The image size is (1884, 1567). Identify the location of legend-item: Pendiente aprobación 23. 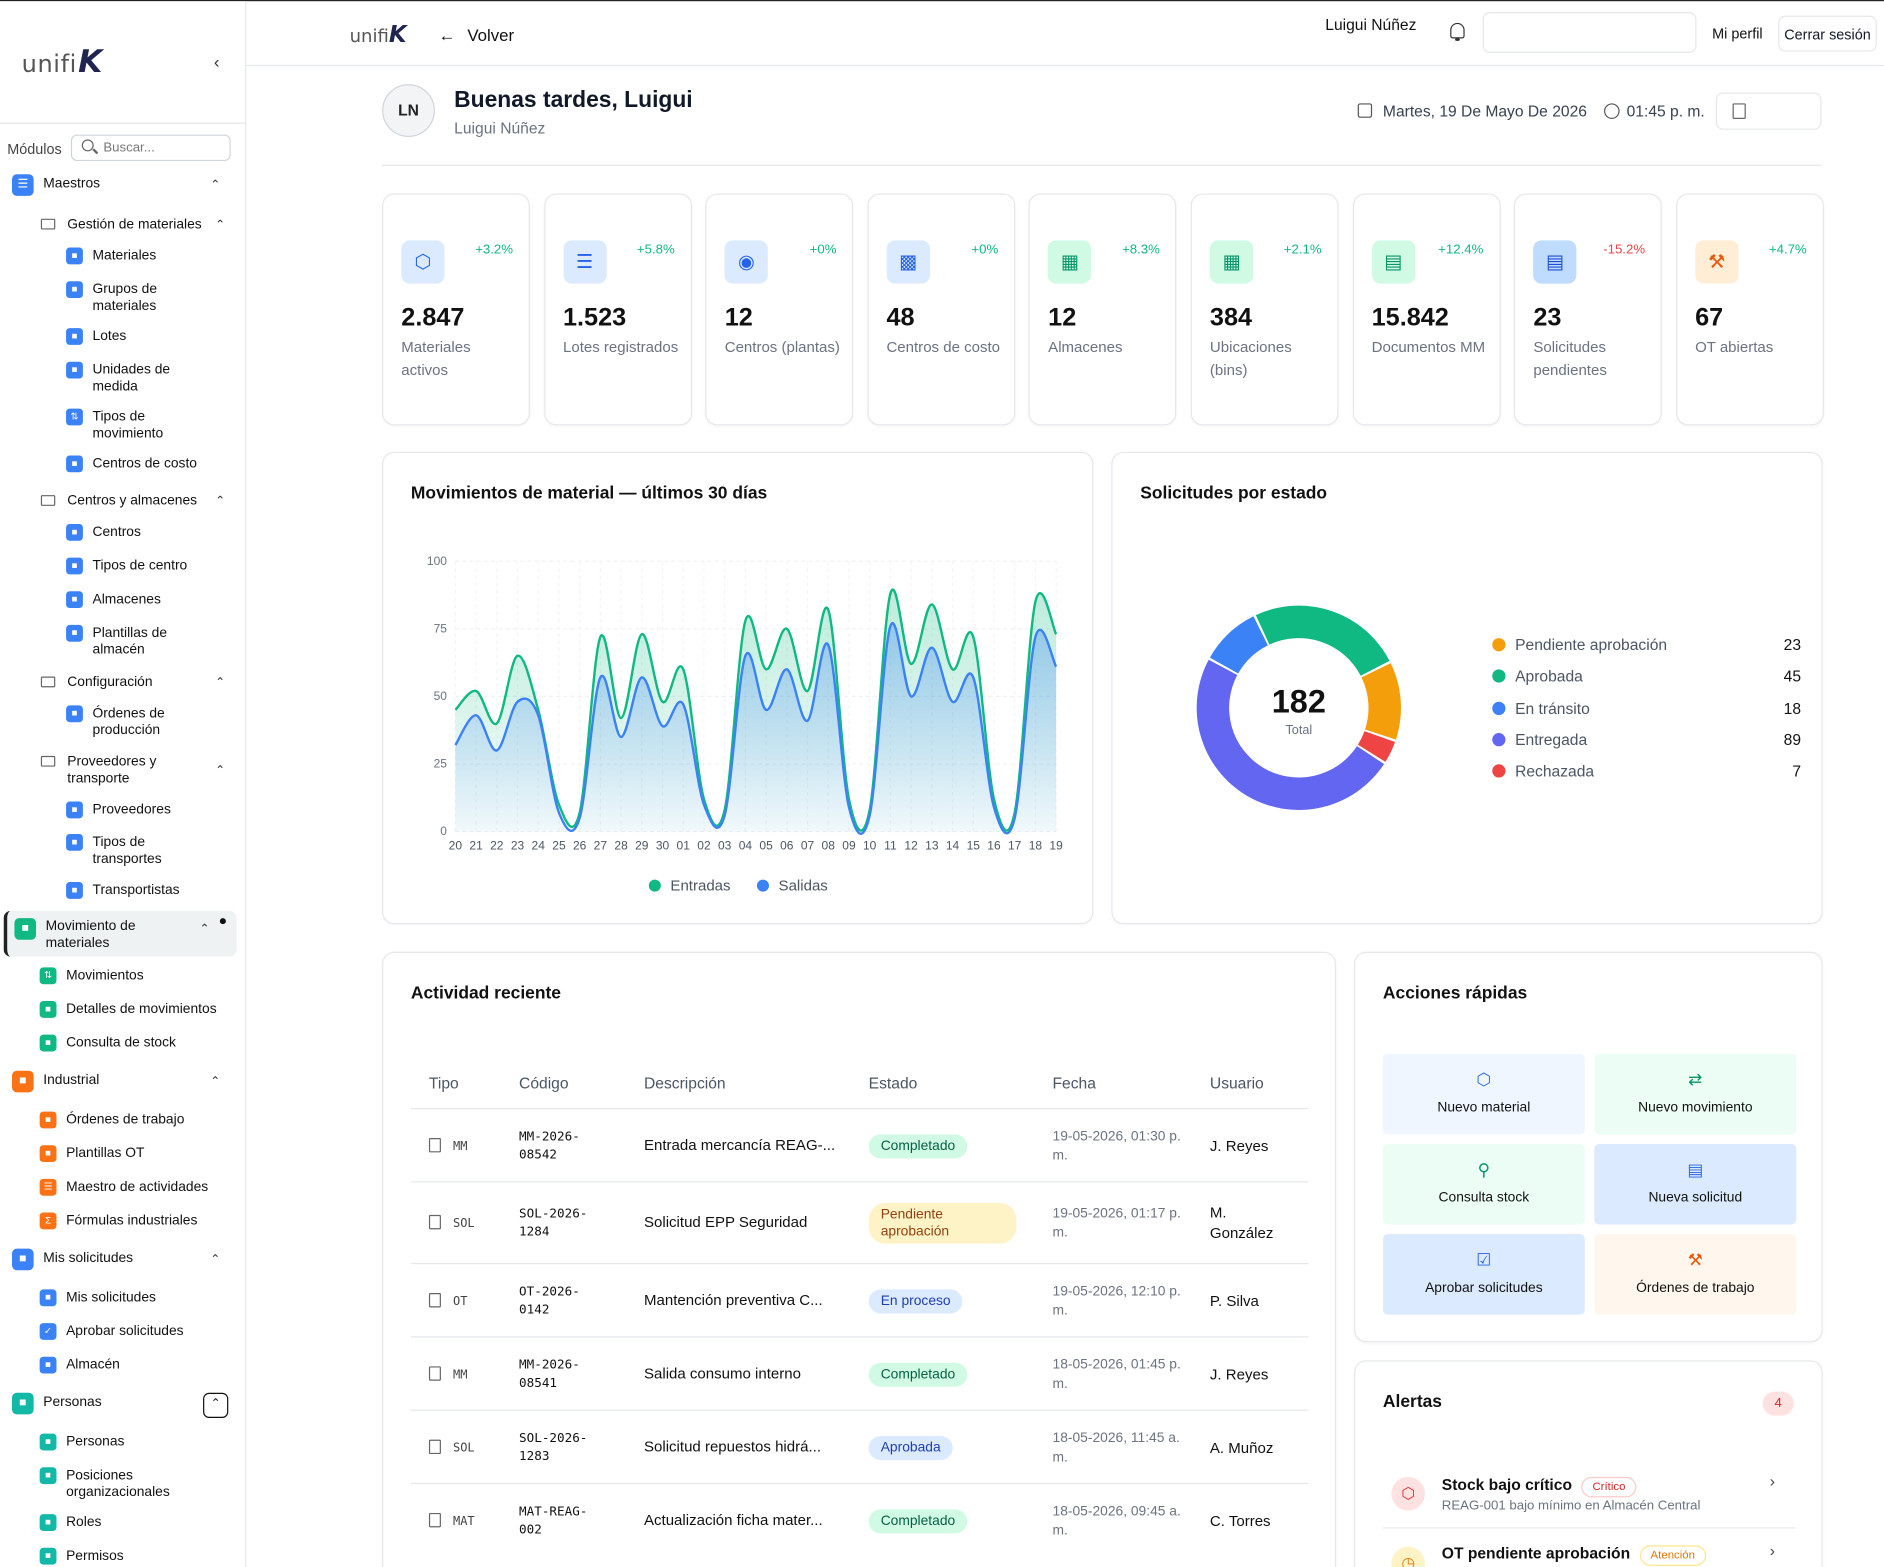
(1646, 645).